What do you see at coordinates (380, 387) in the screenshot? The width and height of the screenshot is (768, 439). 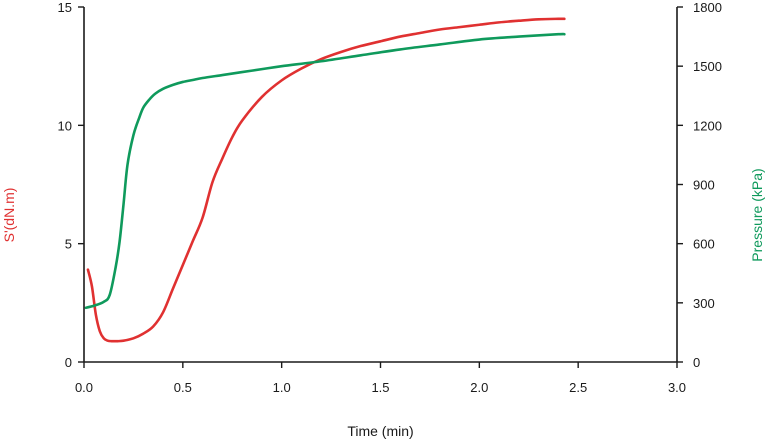 I see `x-tick-label: 1.5` at bounding box center [380, 387].